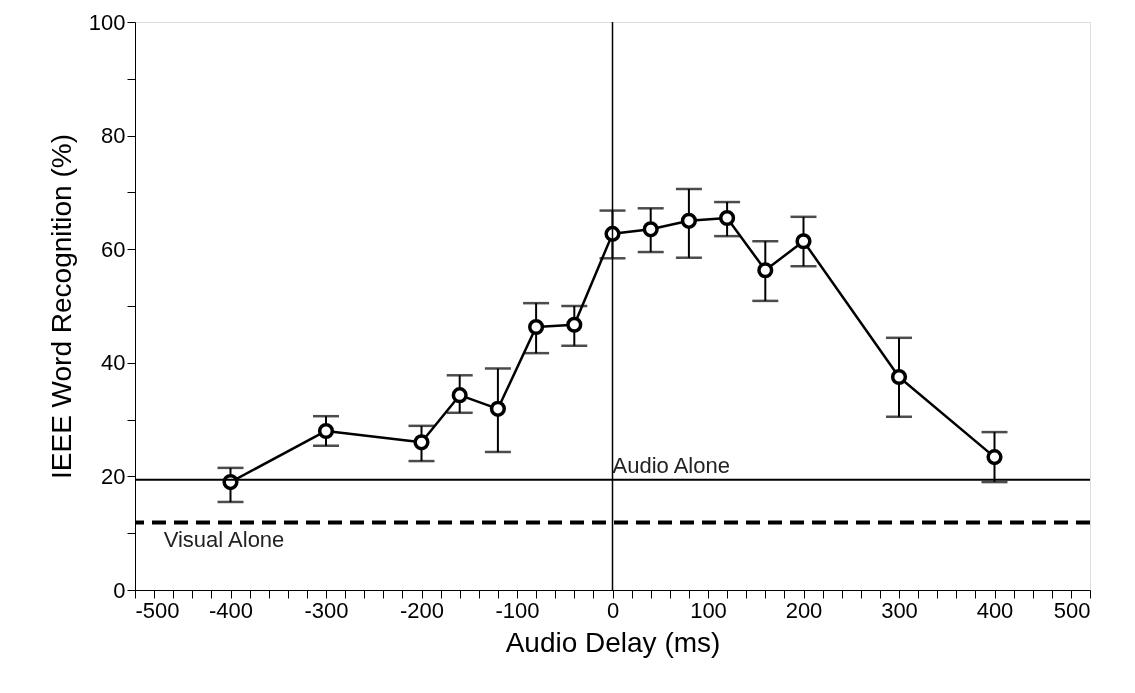 This screenshot has height=693, width=1135. Describe the element at coordinates (231, 610) in the screenshot. I see `x-tick-label: -400` at that location.